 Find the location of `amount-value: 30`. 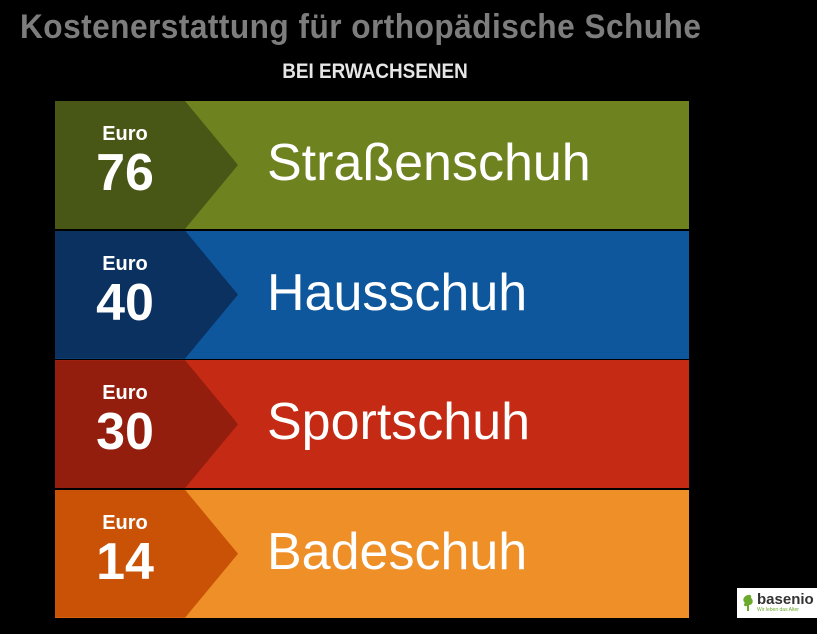

amount-value: 30 is located at coordinates (125, 432).